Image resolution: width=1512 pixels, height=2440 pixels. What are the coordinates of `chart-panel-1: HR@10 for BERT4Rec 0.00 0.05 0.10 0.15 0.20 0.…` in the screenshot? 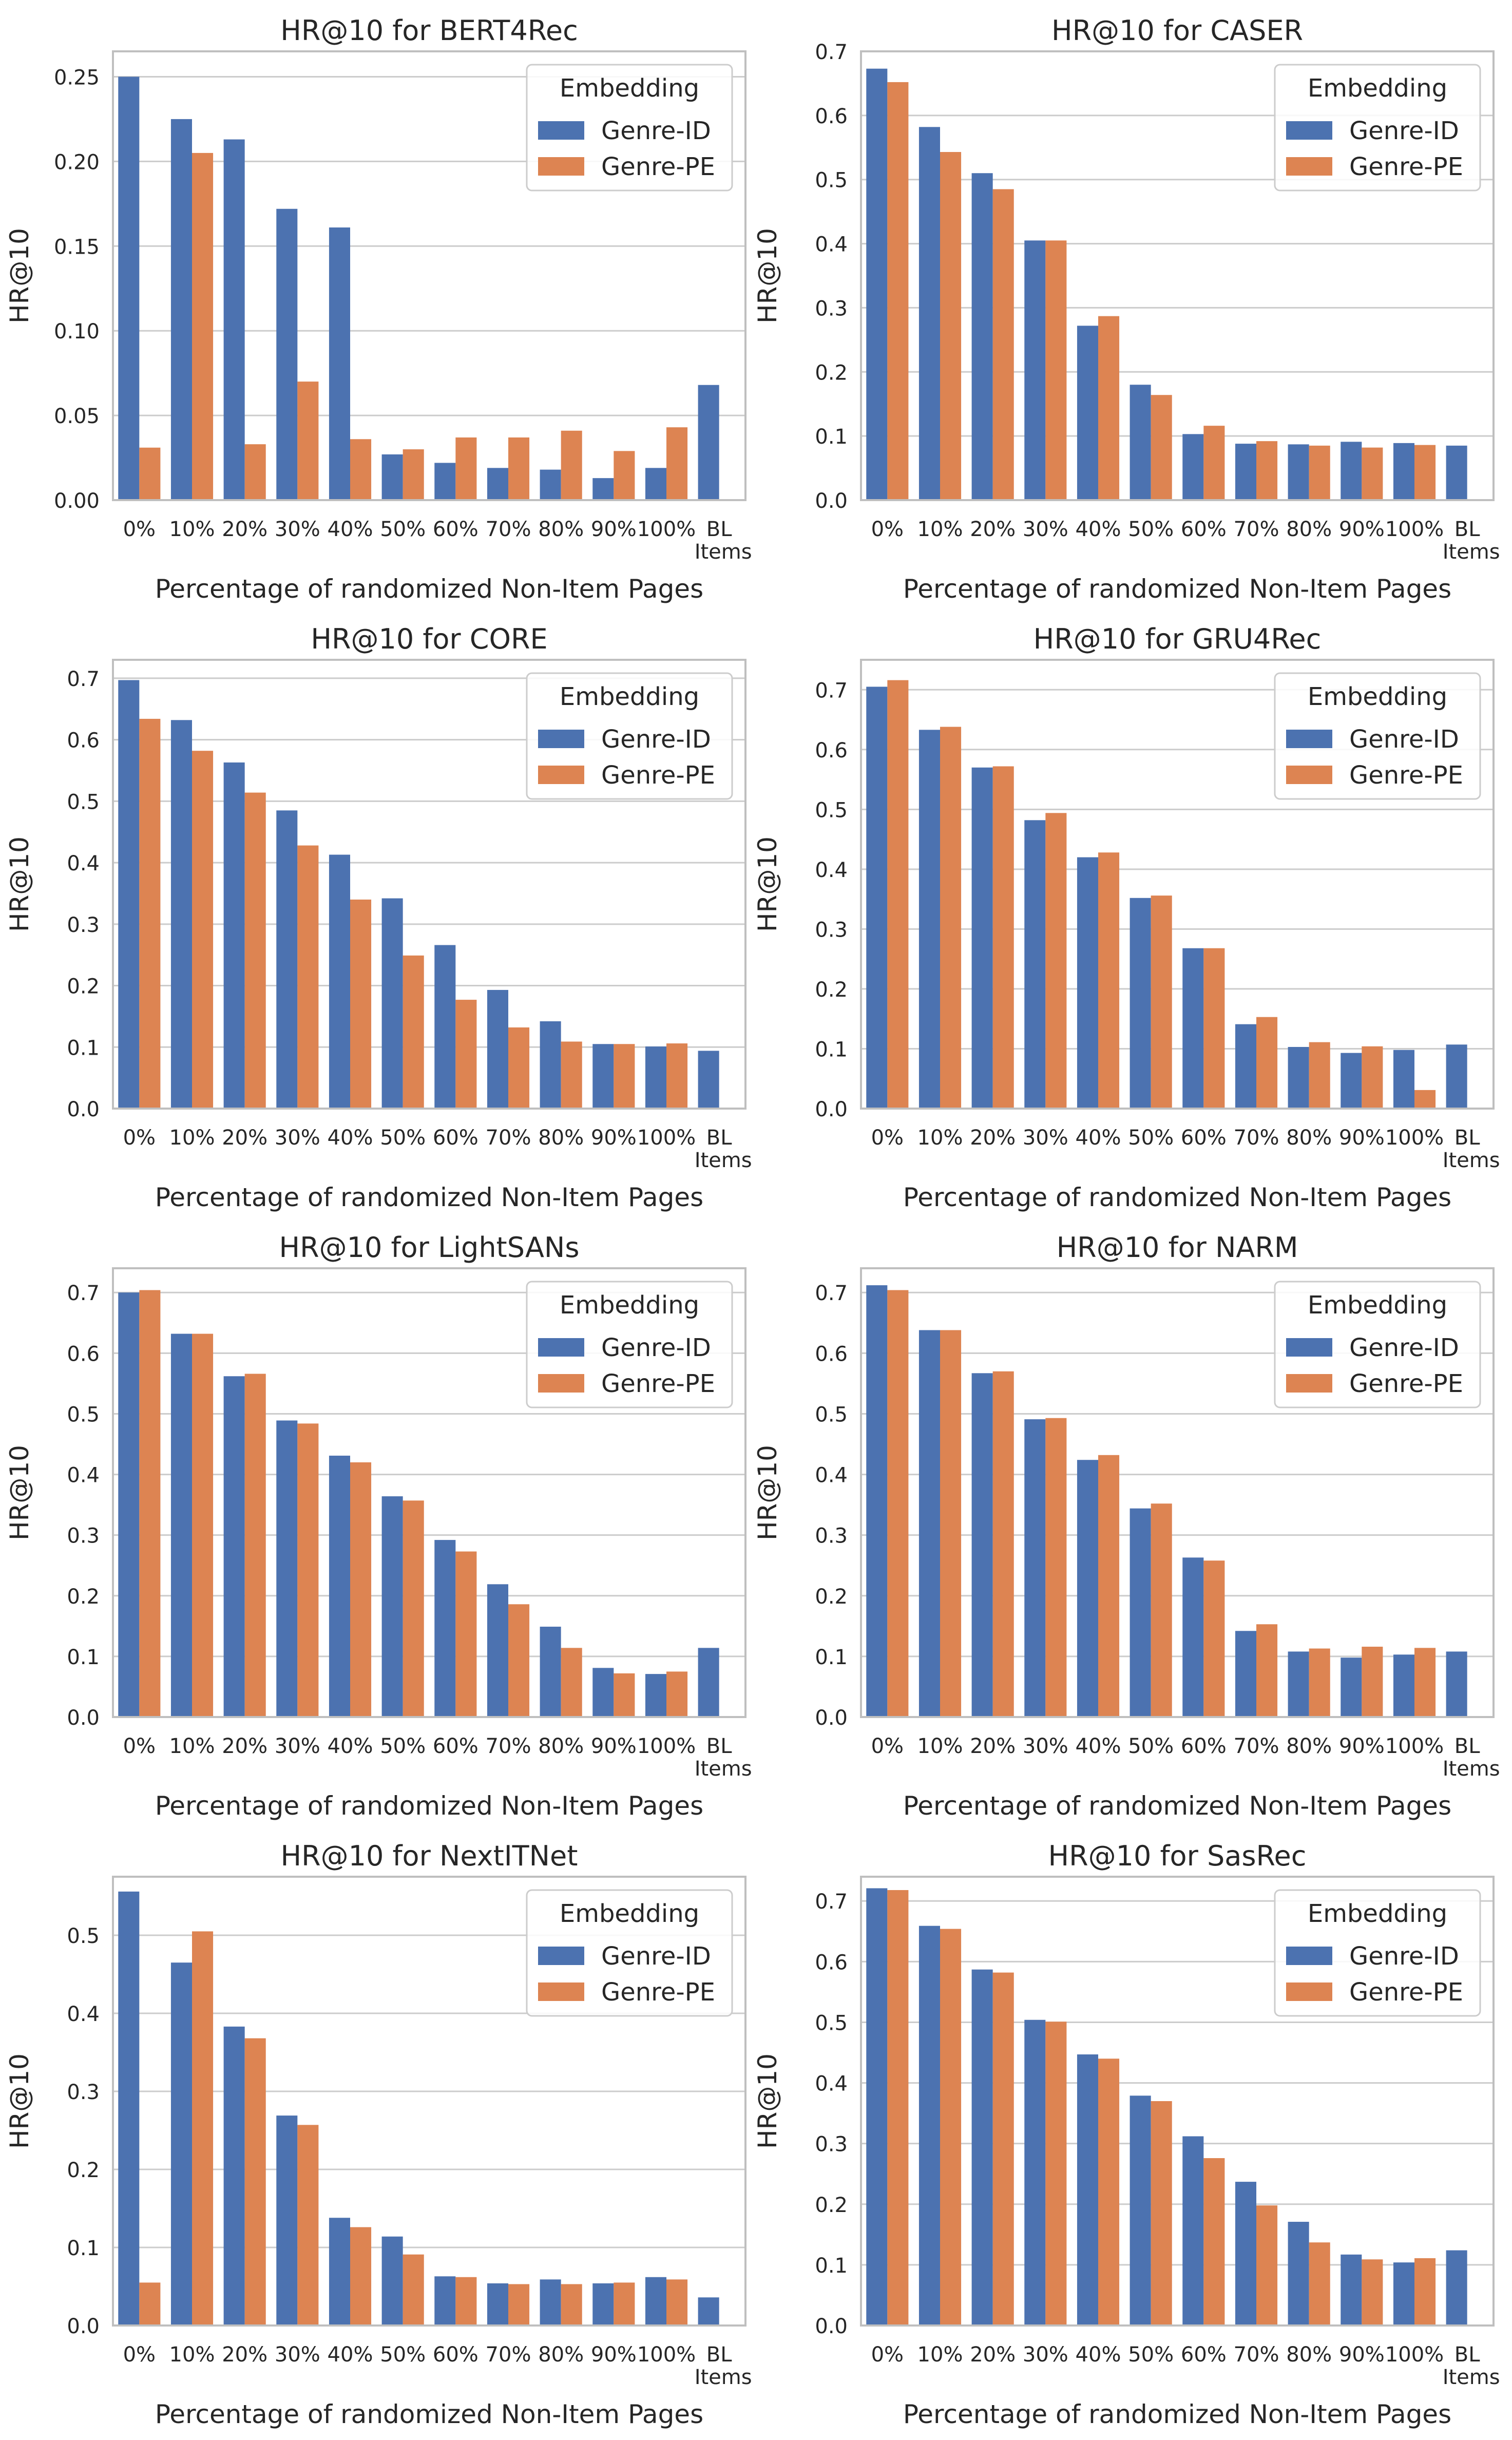 It's located at (379, 309).